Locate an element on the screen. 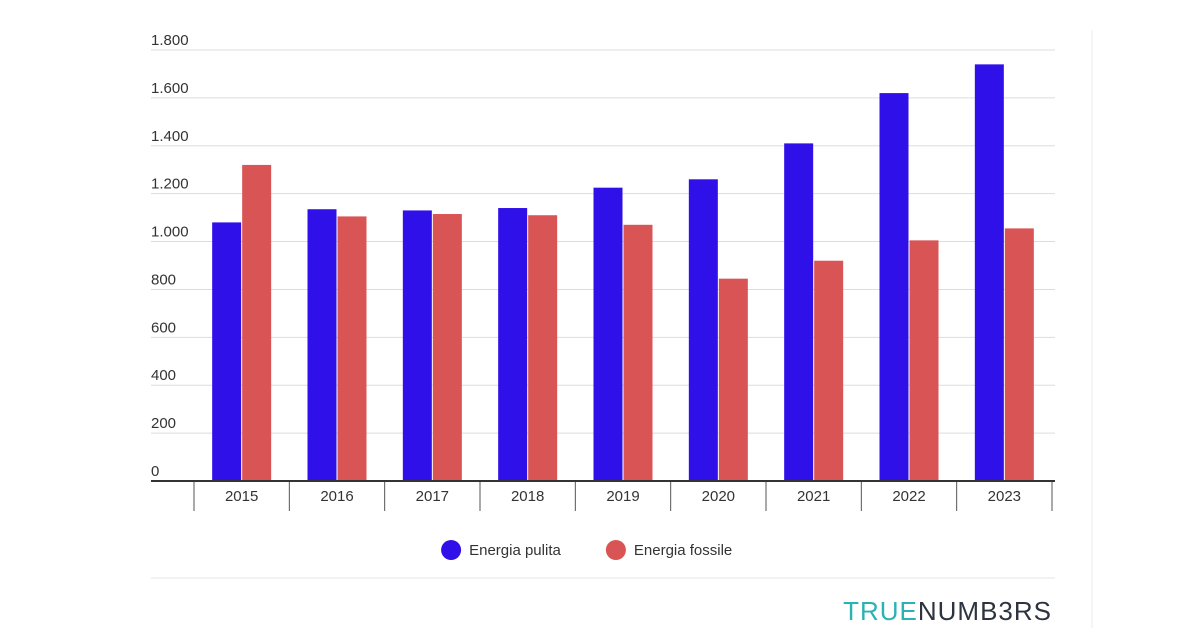  x-tick-label: 2023 is located at coordinates (1004, 496).